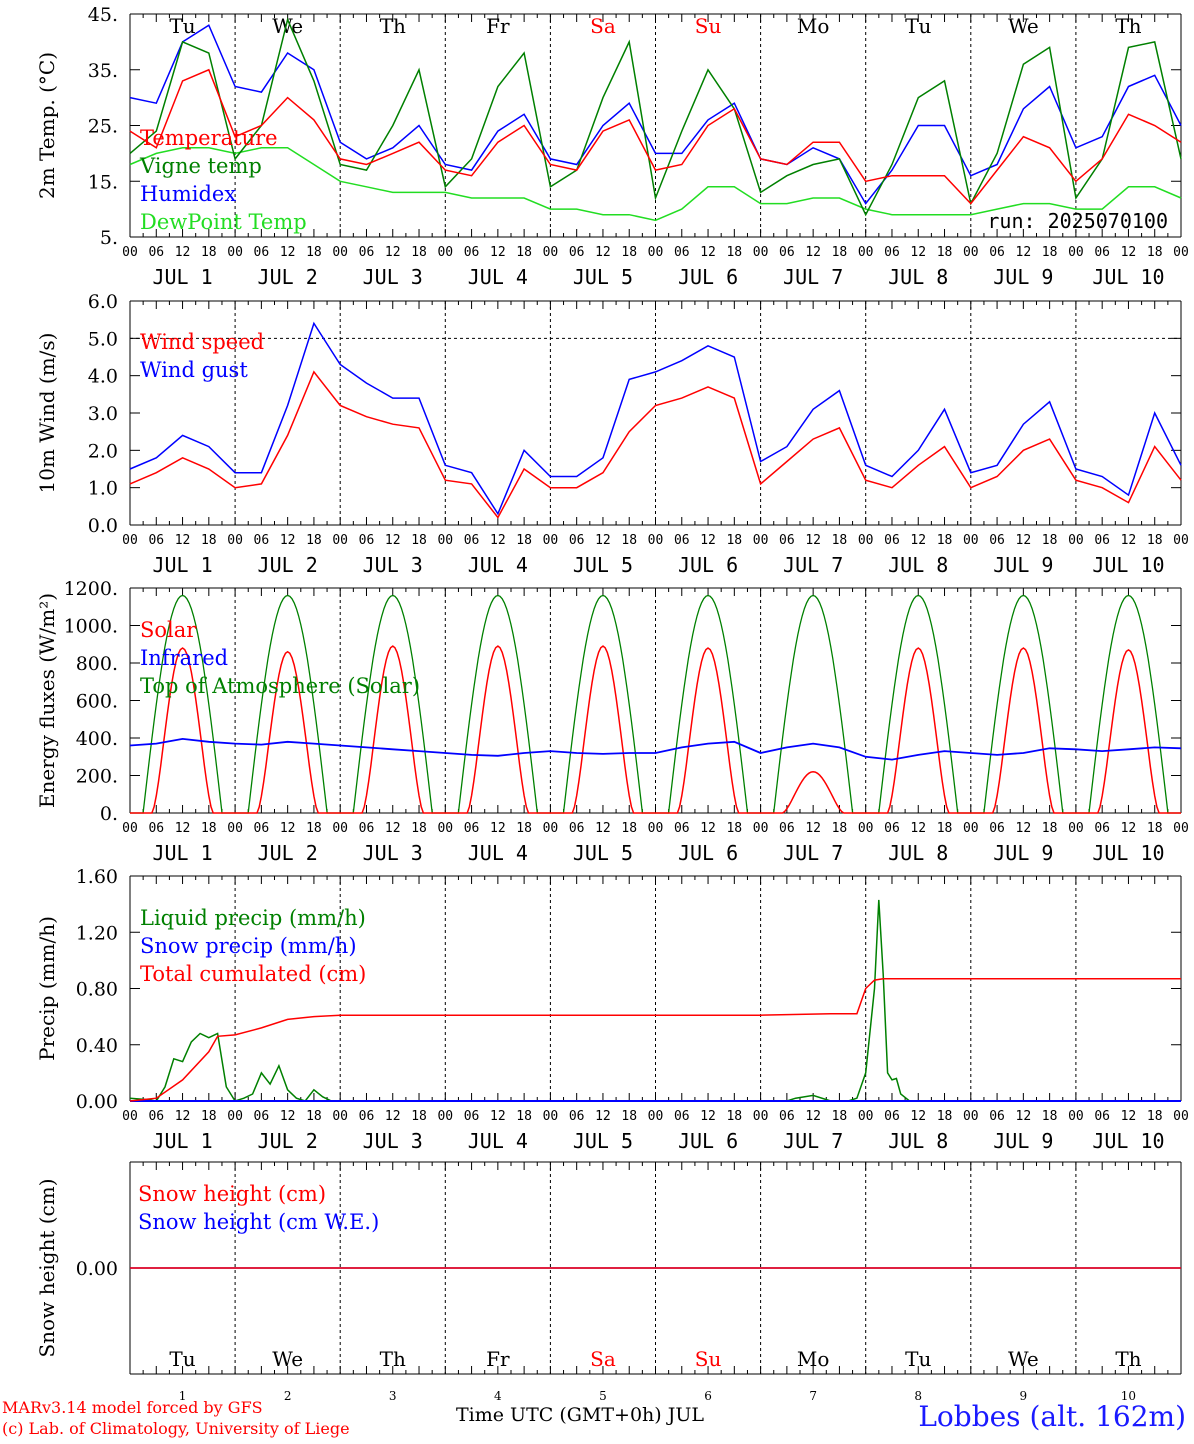  I want to click on legend-entry: Liquid precip (mm/h), so click(253, 918).